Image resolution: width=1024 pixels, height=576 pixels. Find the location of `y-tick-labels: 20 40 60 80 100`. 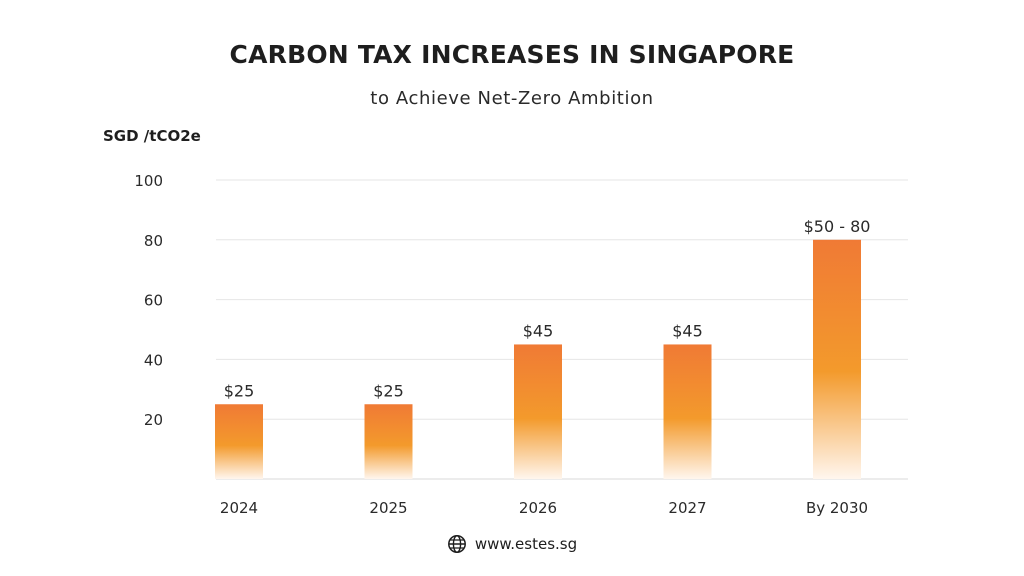

y-tick-labels: 20 40 60 80 100 is located at coordinates (148, 300).